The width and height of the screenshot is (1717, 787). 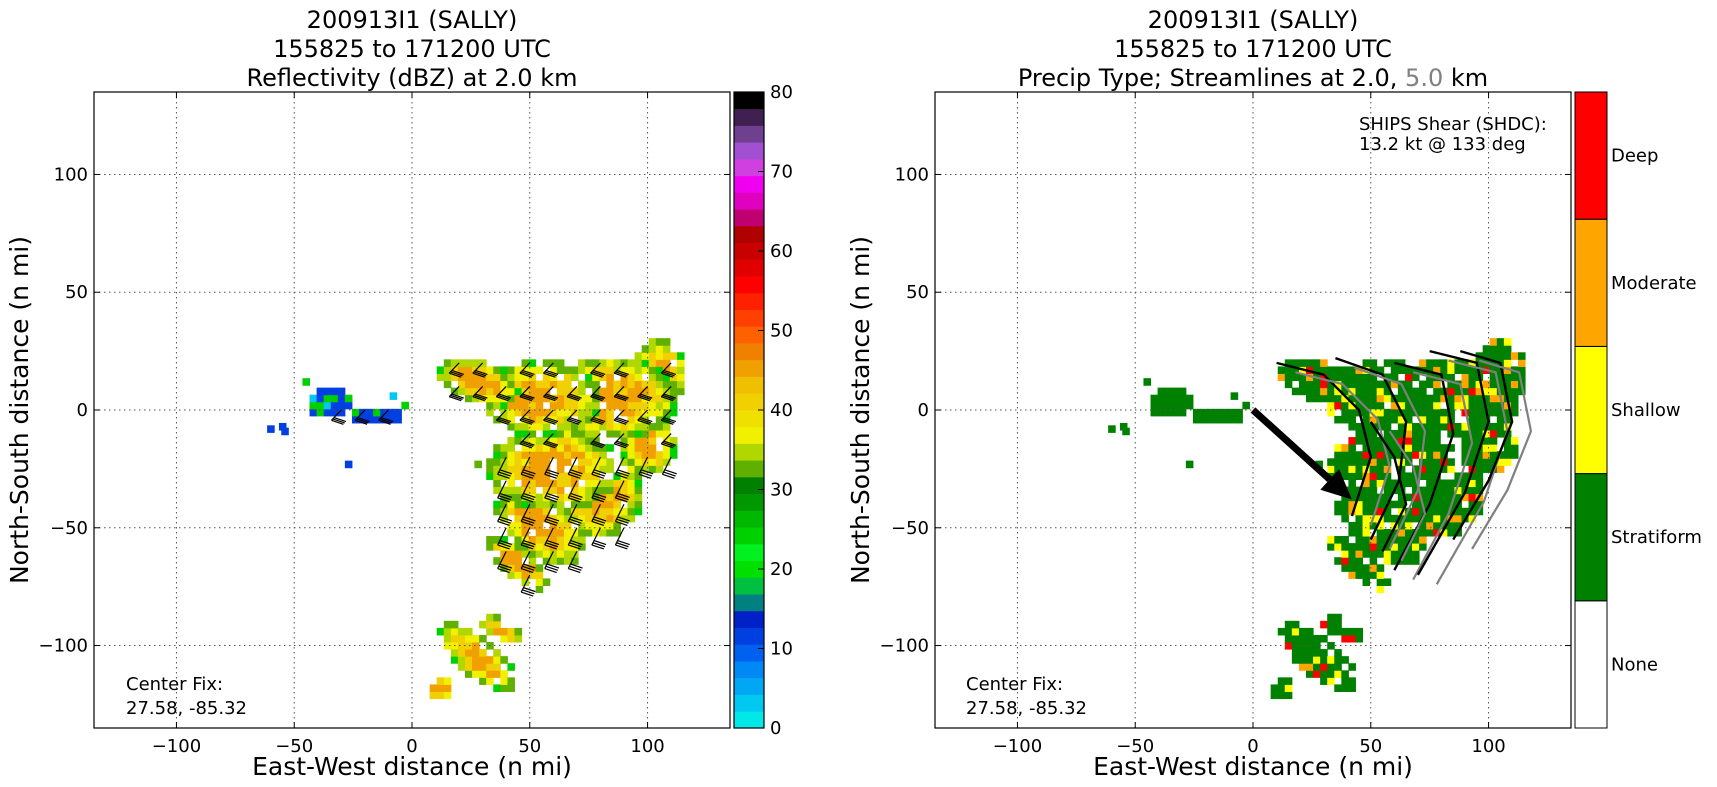 What do you see at coordinates (781, 569) in the screenshot?
I see `colorbar-tick-label: 20` at bounding box center [781, 569].